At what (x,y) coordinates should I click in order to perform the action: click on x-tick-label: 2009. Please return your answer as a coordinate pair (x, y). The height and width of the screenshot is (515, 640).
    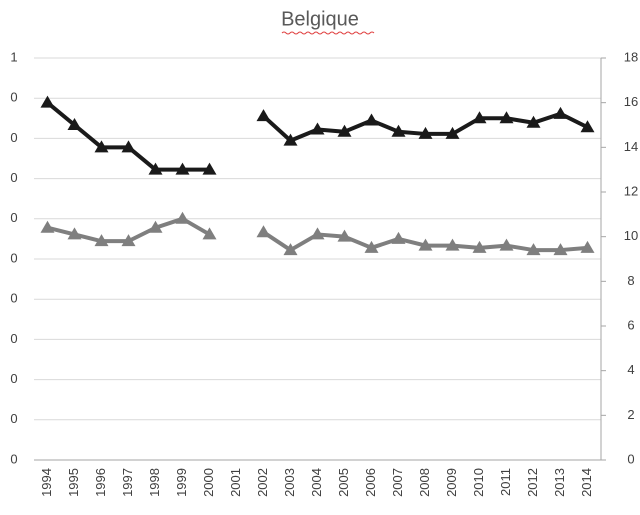
    Looking at the image, I should click on (451, 482).